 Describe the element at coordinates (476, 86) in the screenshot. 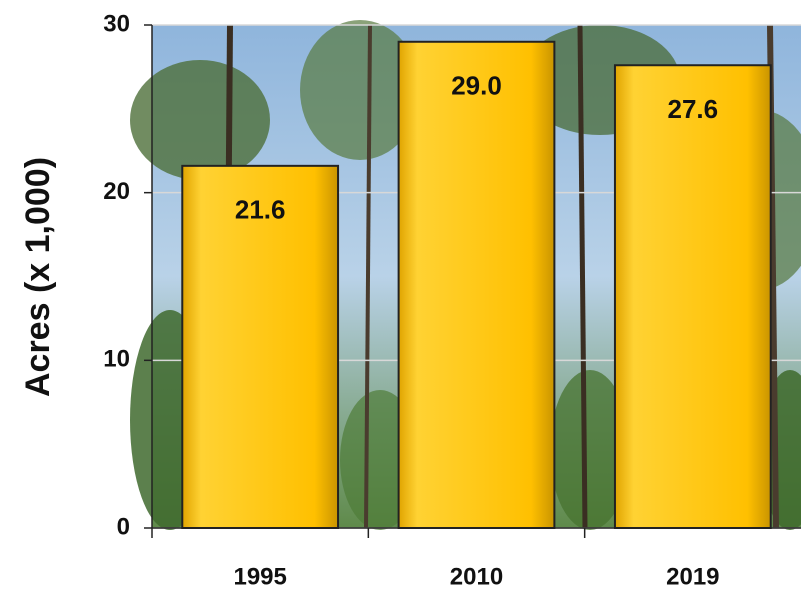

I see `value-label: 29.0` at that location.